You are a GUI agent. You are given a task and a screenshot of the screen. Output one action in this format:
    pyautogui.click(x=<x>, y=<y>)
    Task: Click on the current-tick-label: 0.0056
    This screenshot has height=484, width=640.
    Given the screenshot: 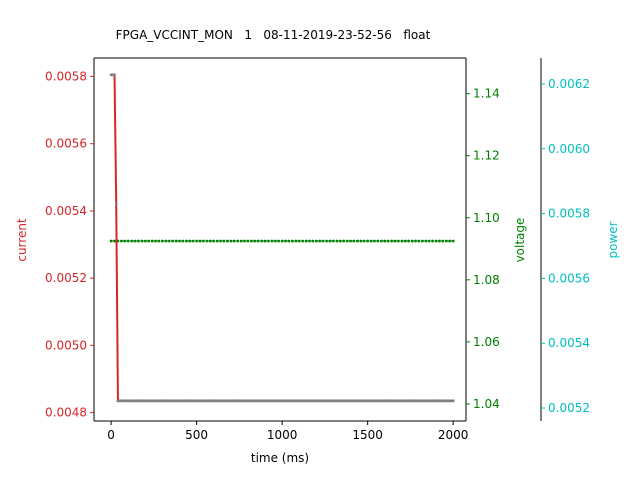 What is the action you would take?
    pyautogui.click(x=66, y=144)
    